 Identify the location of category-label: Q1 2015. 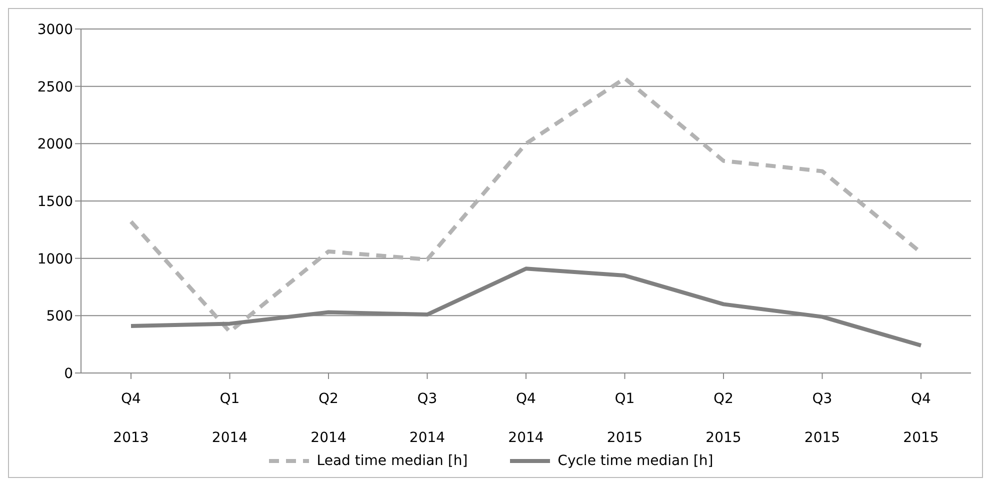
(624, 418).